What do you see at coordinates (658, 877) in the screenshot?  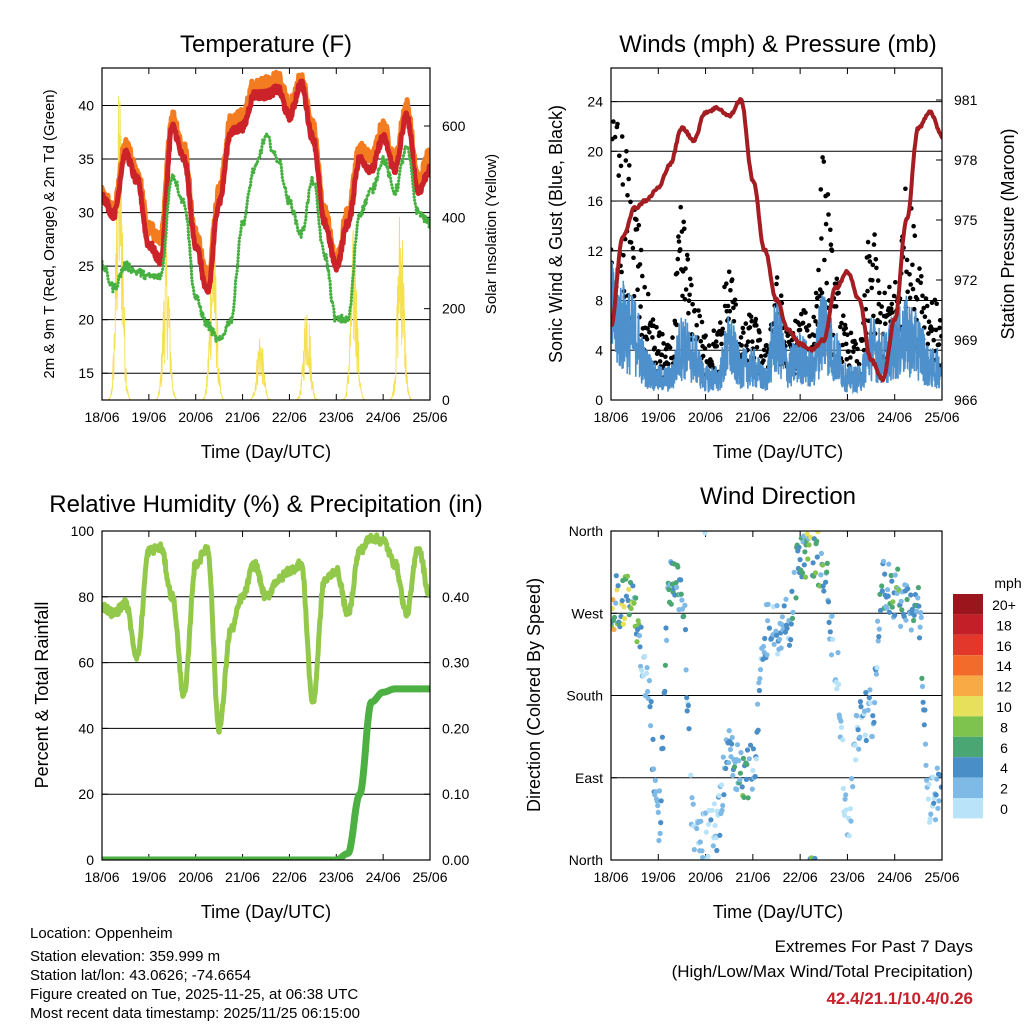 I see `x-tick-label: 19/06` at bounding box center [658, 877].